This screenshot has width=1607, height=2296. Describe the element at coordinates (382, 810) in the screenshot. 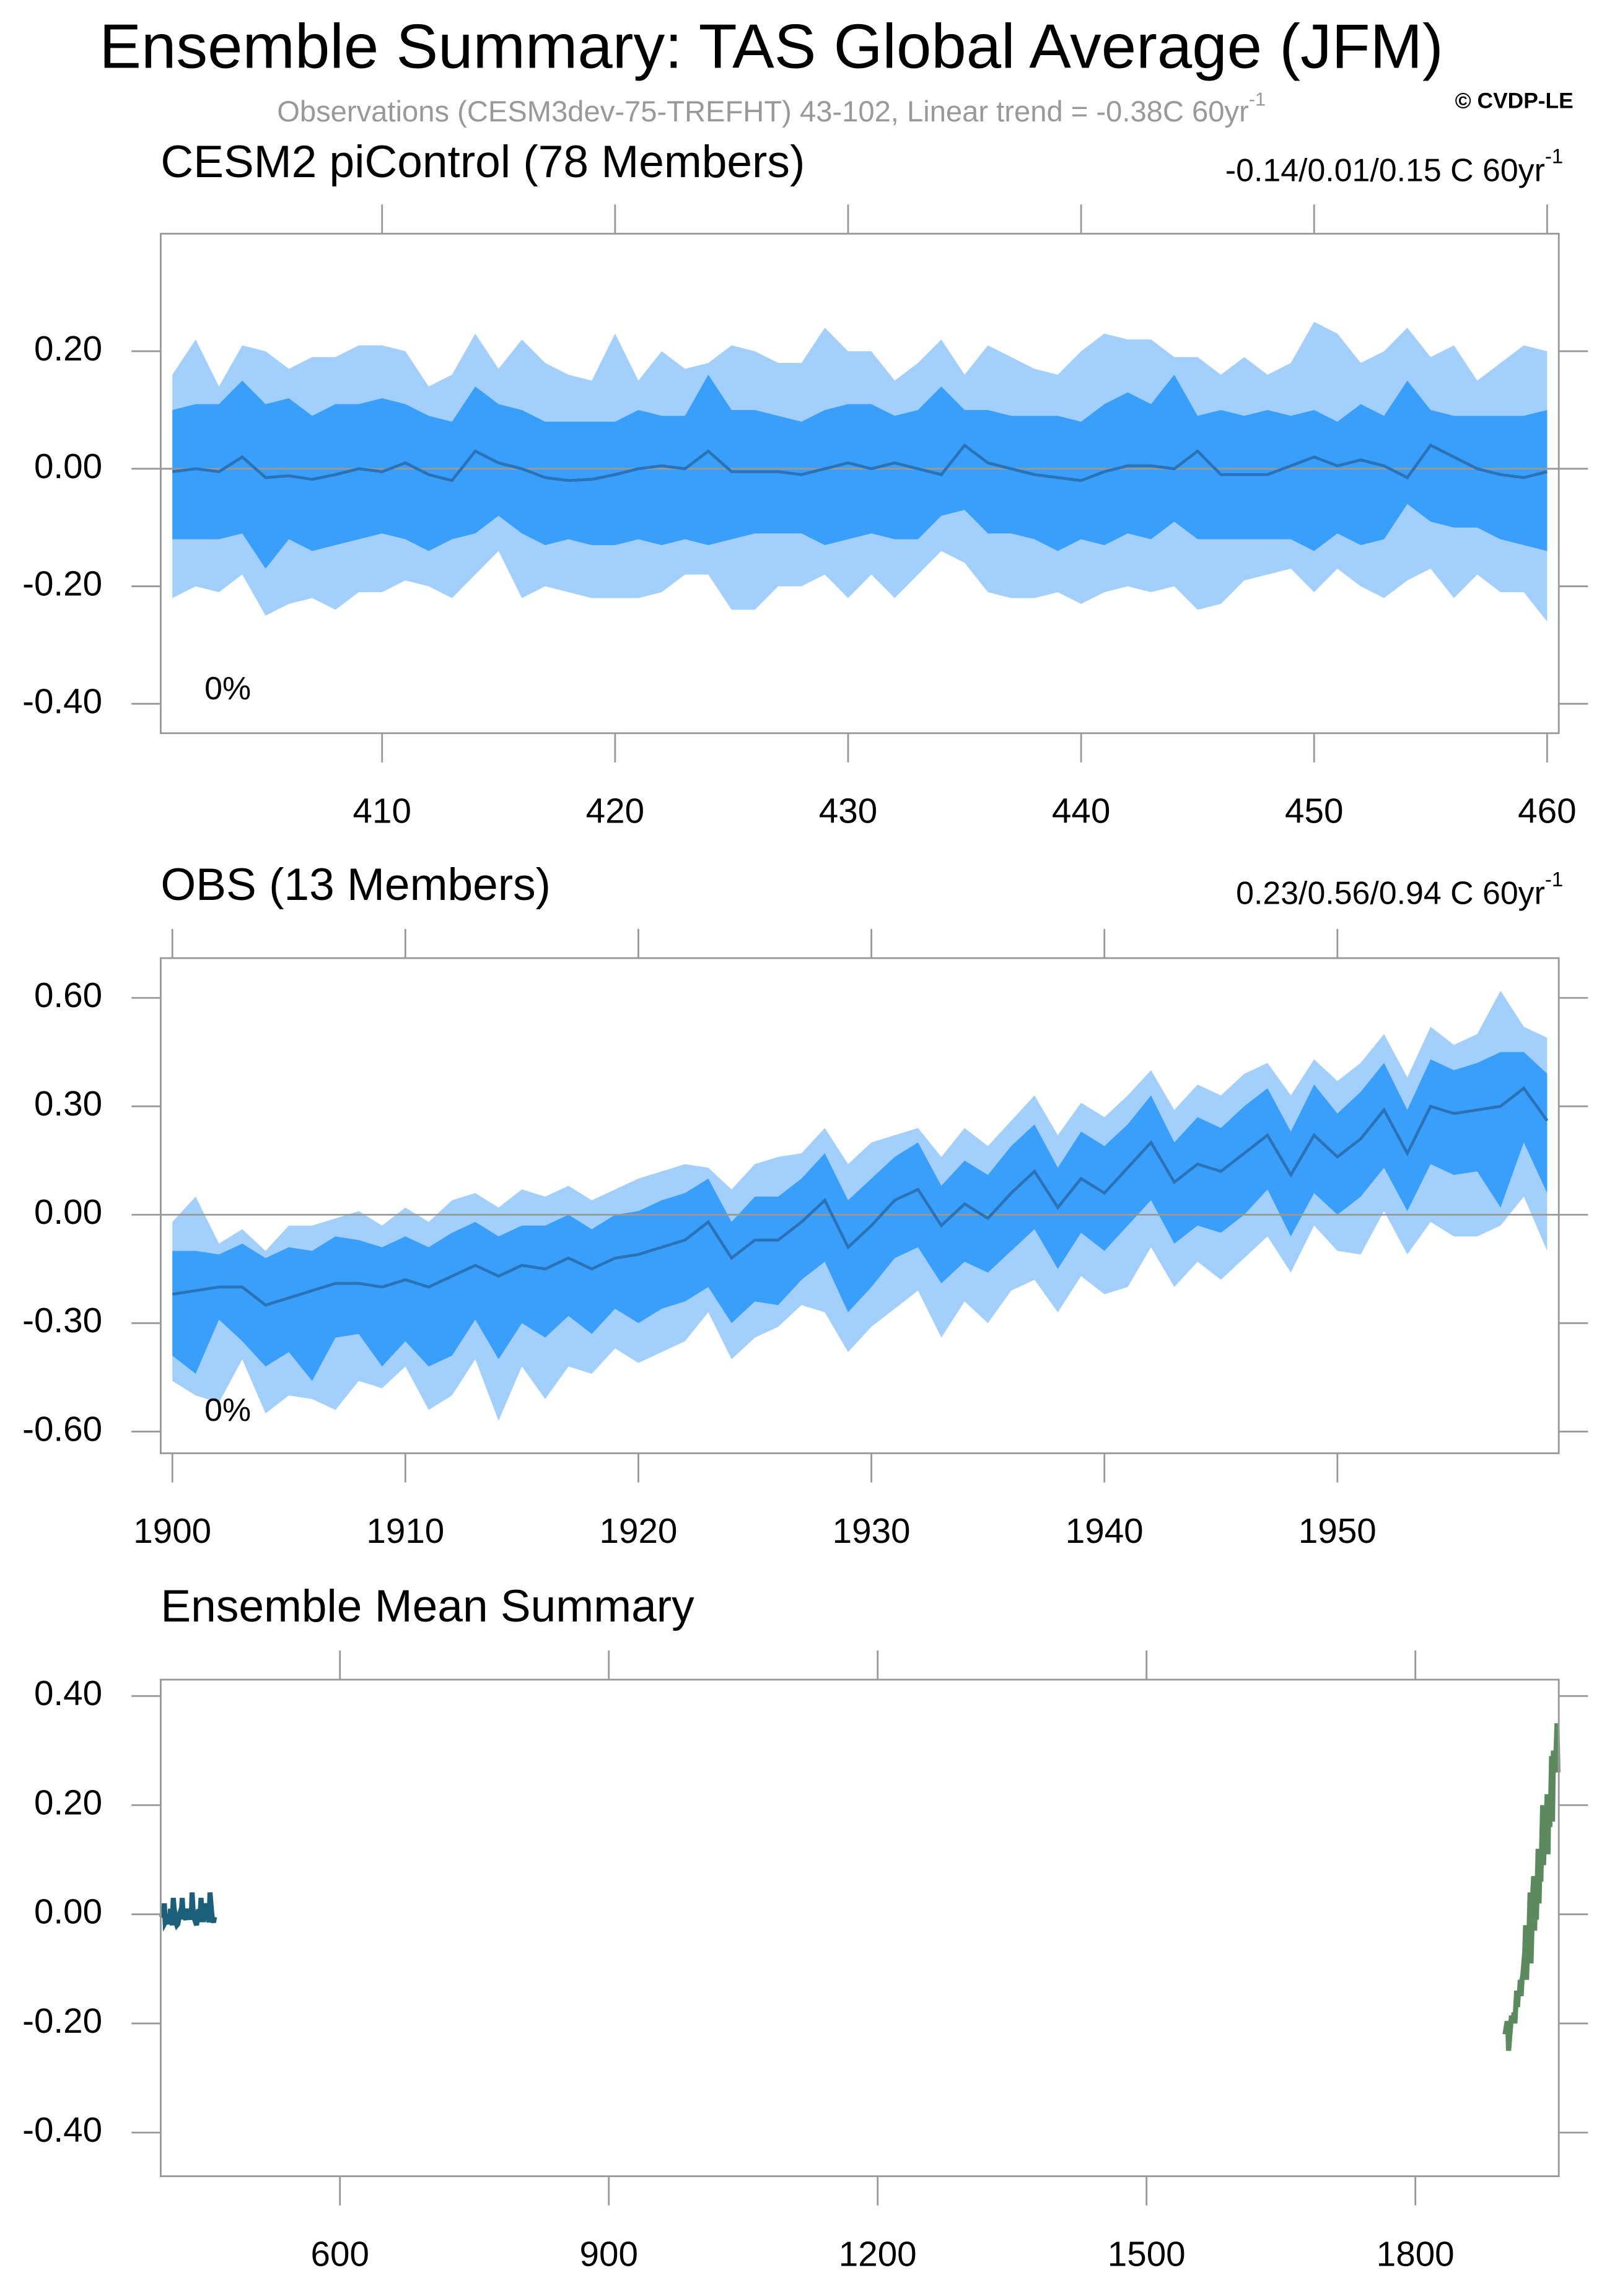

I see `x-tick-label: 410` at that location.